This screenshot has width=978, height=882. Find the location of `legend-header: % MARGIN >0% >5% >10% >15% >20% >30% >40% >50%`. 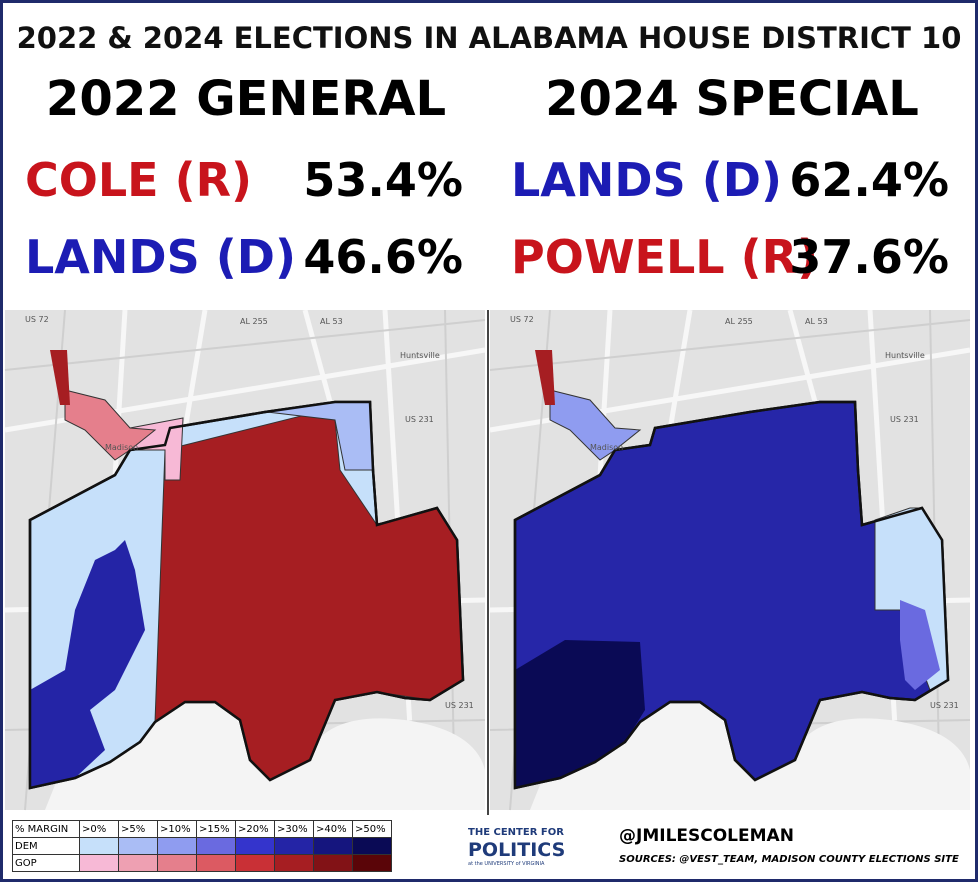

legend-header: % MARGIN >0% >5% >10% >15% >20% >30% >40% >50% is located at coordinates (202, 829).